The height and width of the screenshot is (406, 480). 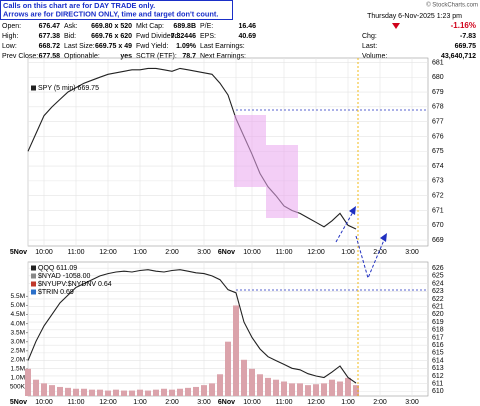 What do you see at coordinates (9, 46) in the screenshot?
I see `quote-label: Low:` at bounding box center [9, 46].